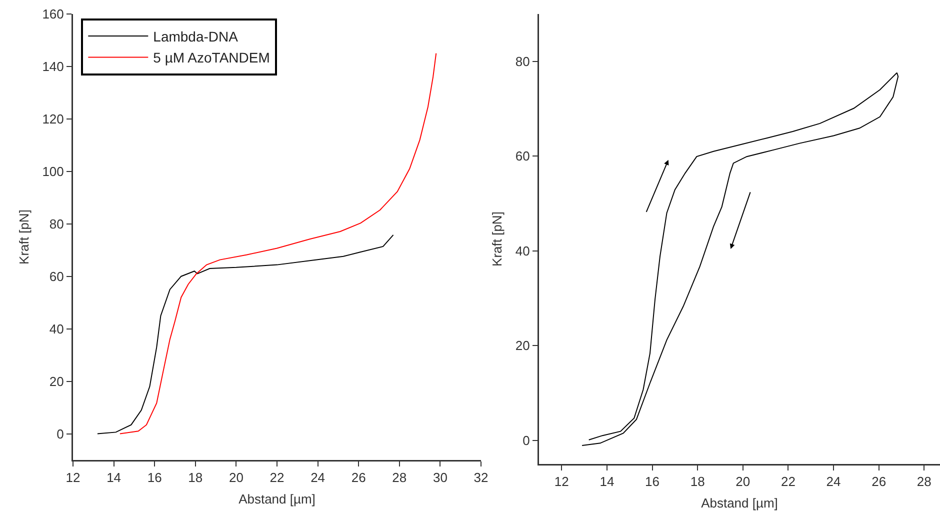 This screenshot has width=940, height=517. What do you see at coordinates (53, 66) in the screenshot?
I see `y-tick-label: 140` at bounding box center [53, 66].